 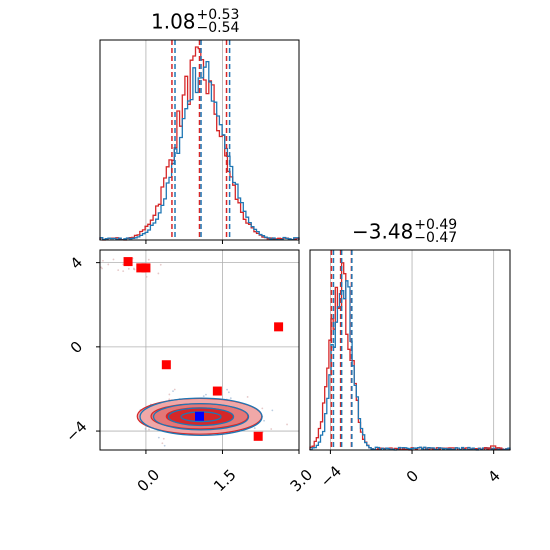 I want to click on hist2-grid, so click(x=412, y=350).